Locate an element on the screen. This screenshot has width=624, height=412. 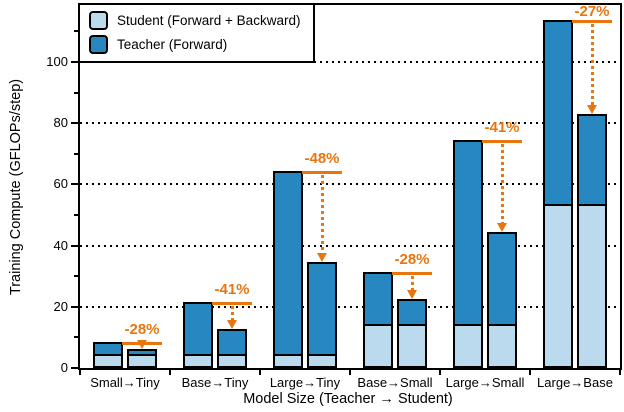
x-axis-title: Model Size (Teacher → Student) is located at coordinates (348, 399).